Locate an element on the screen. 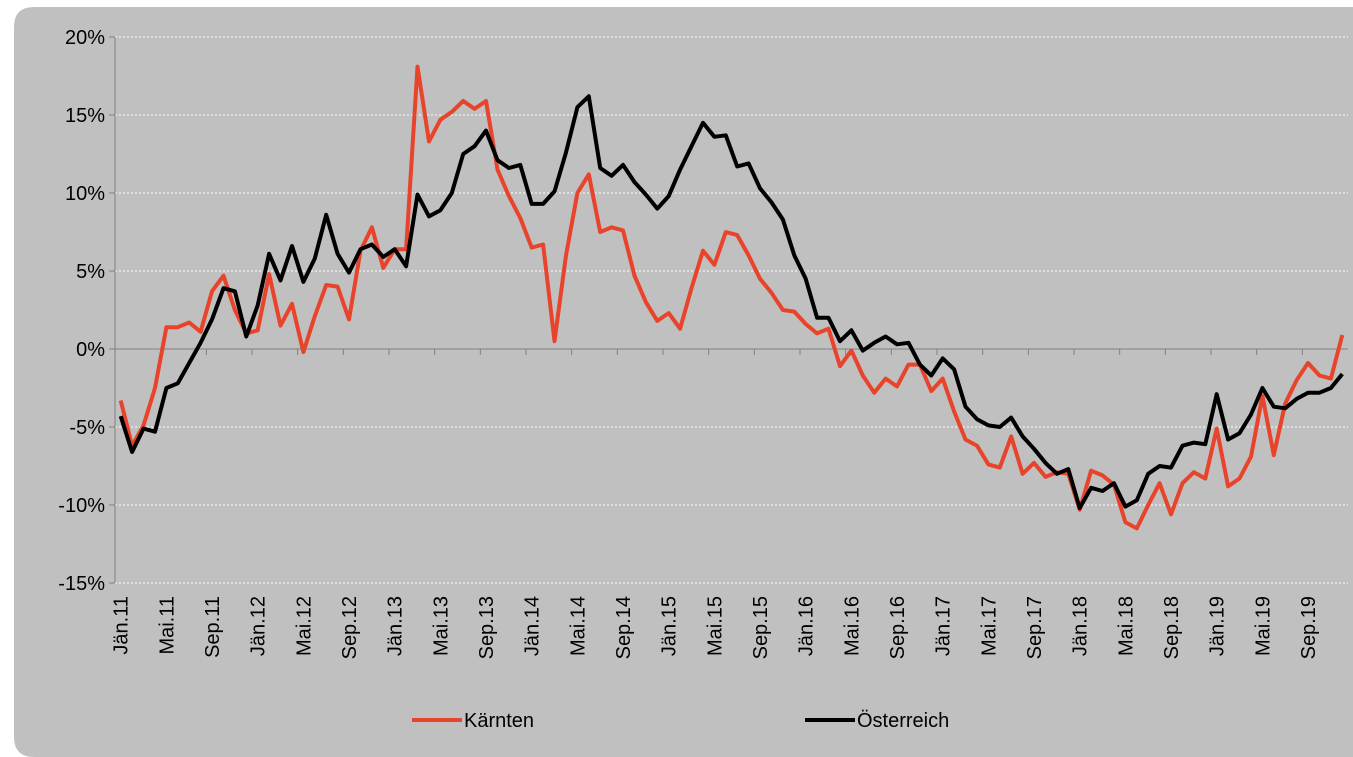  x-tick-label: Jän.11 is located at coordinates (122, 625).